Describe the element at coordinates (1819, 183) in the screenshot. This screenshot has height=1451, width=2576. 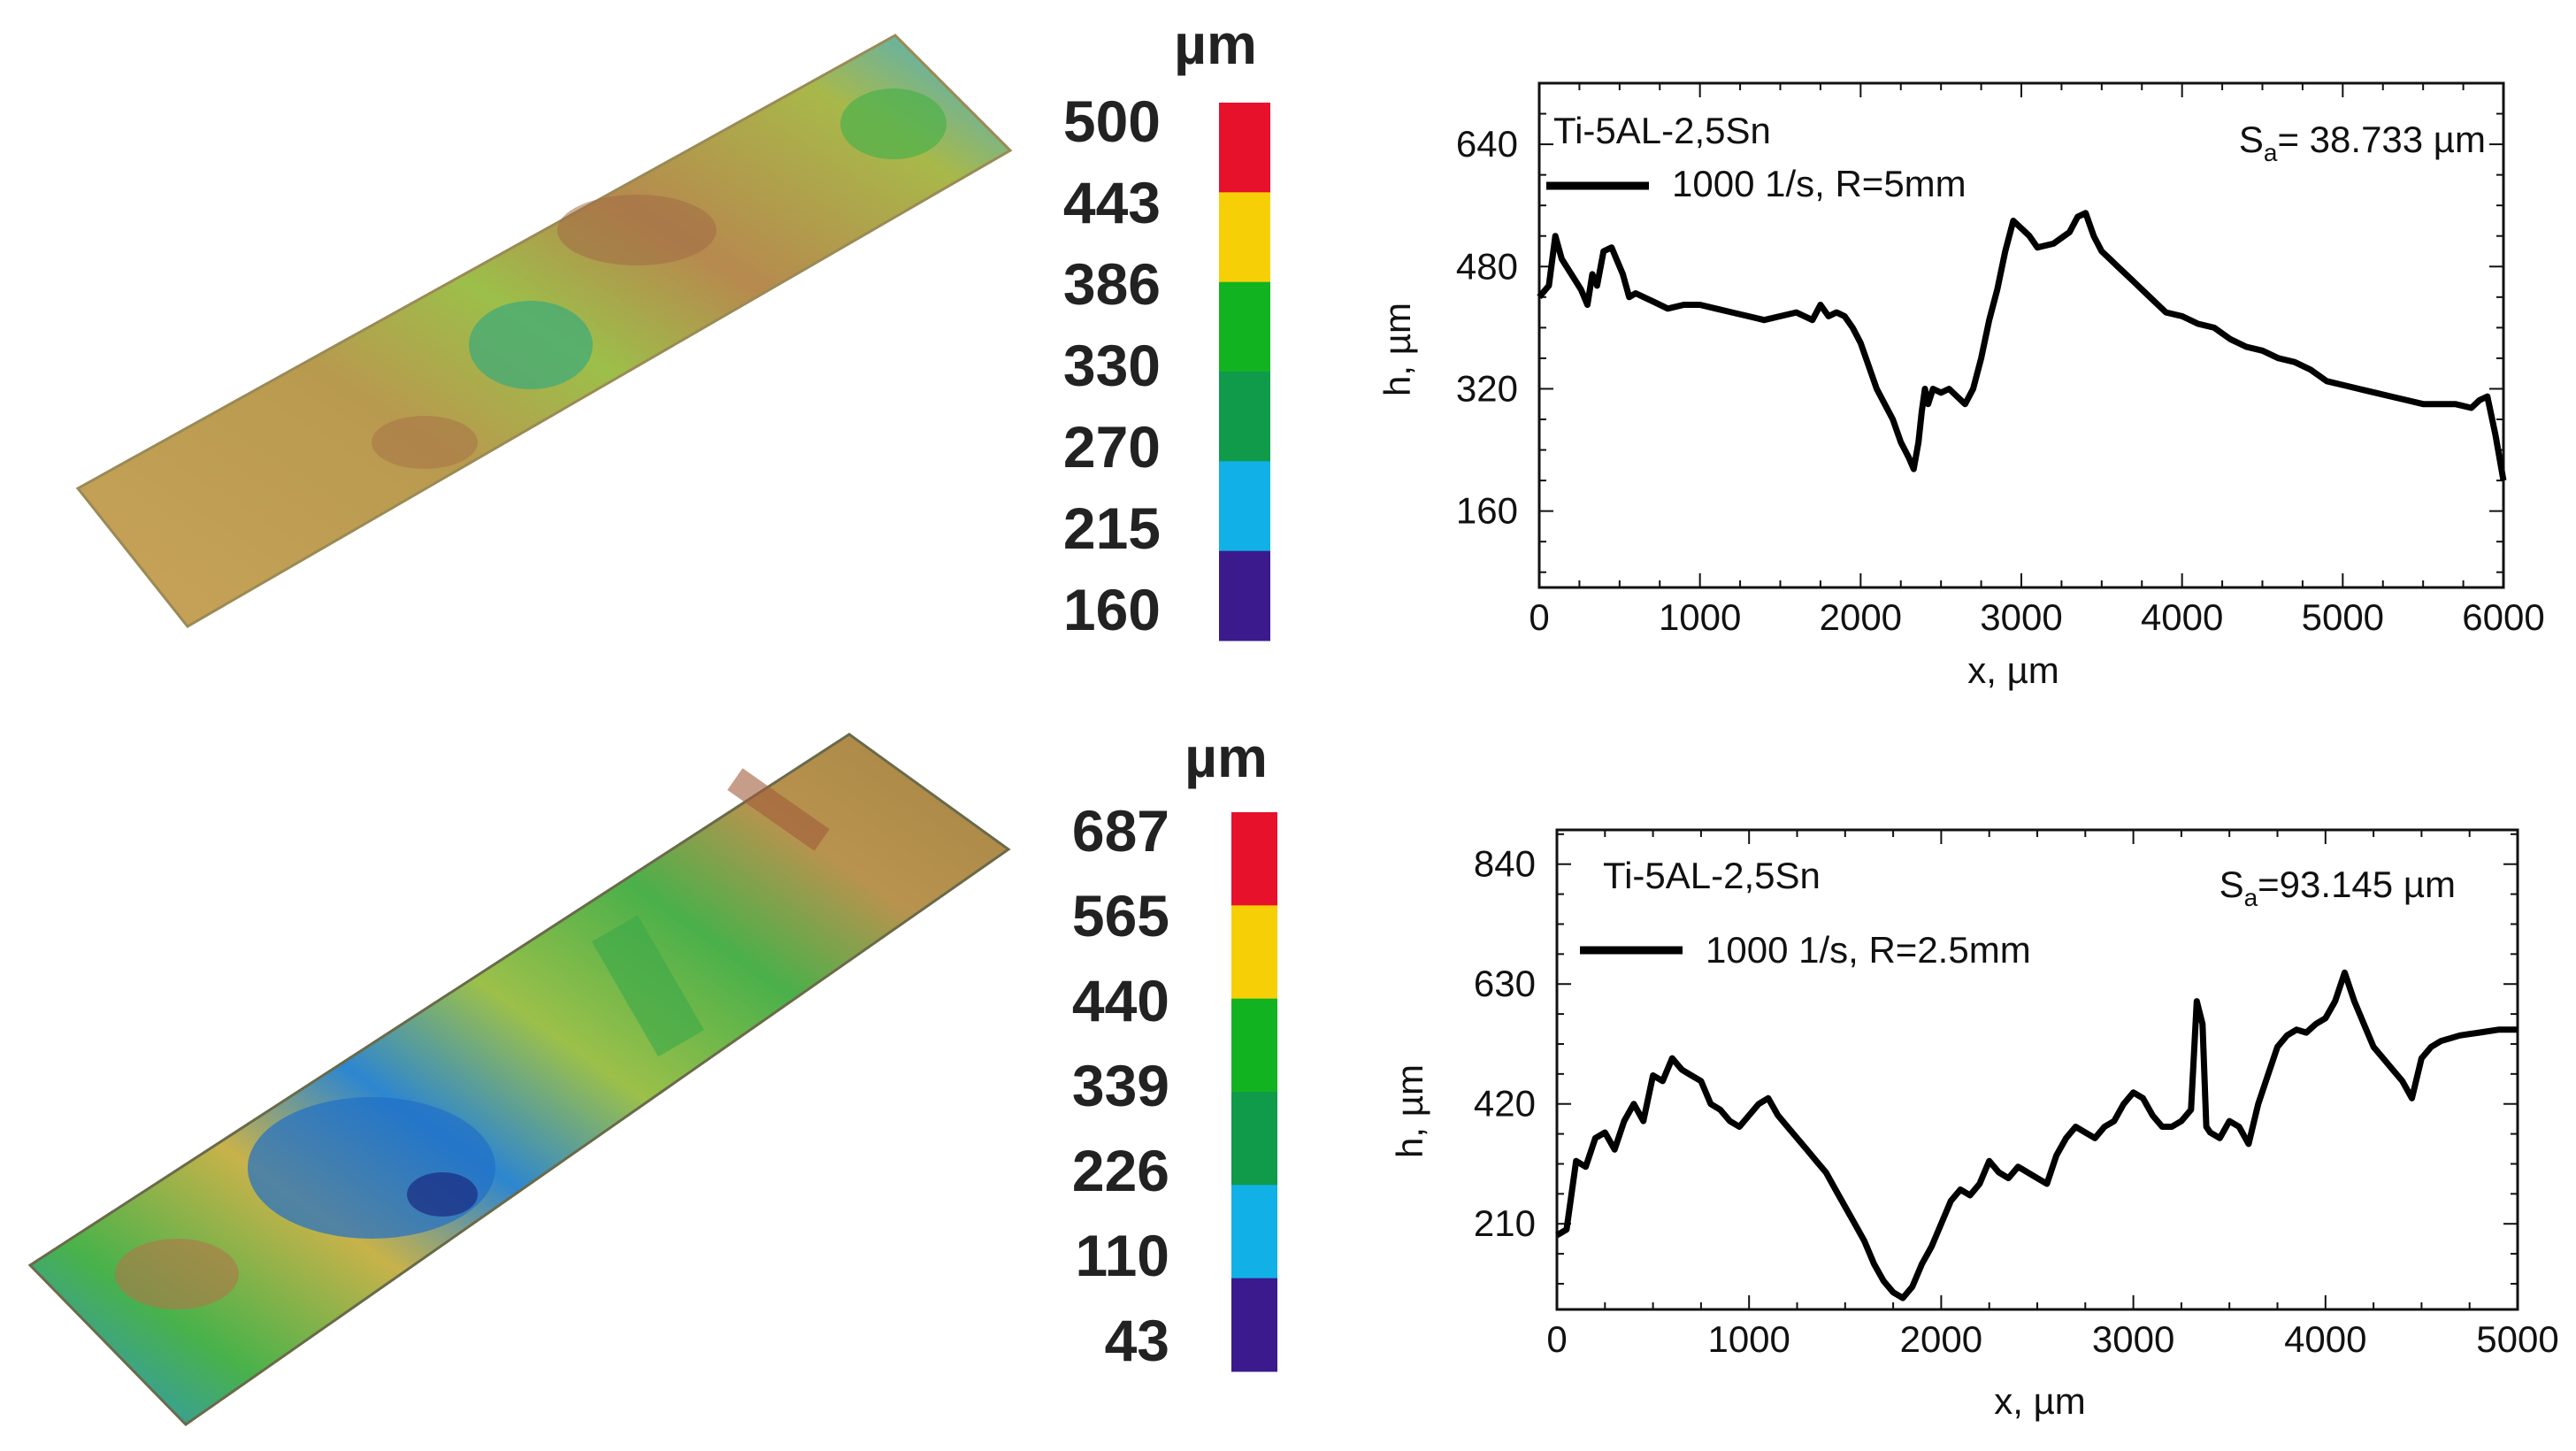
I see `chart-legend-label: 1000 1/s, R=5mm` at that location.